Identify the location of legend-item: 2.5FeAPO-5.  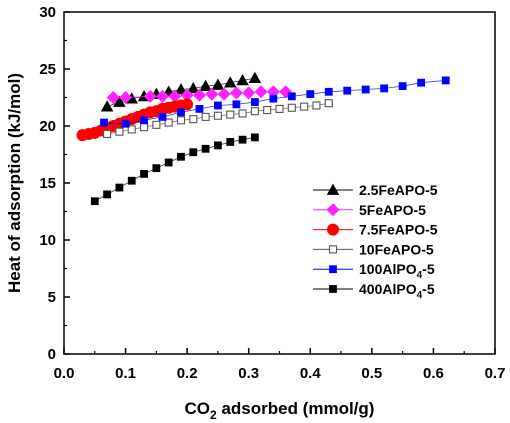
(375, 190).